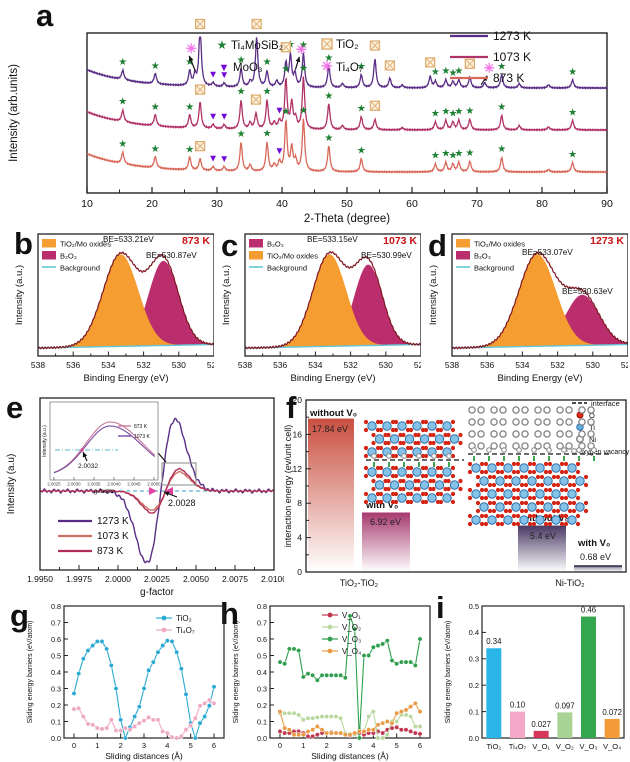 This screenshot has height=762, width=630. I want to click on svg-text: 5.4 eV, so click(543, 536).